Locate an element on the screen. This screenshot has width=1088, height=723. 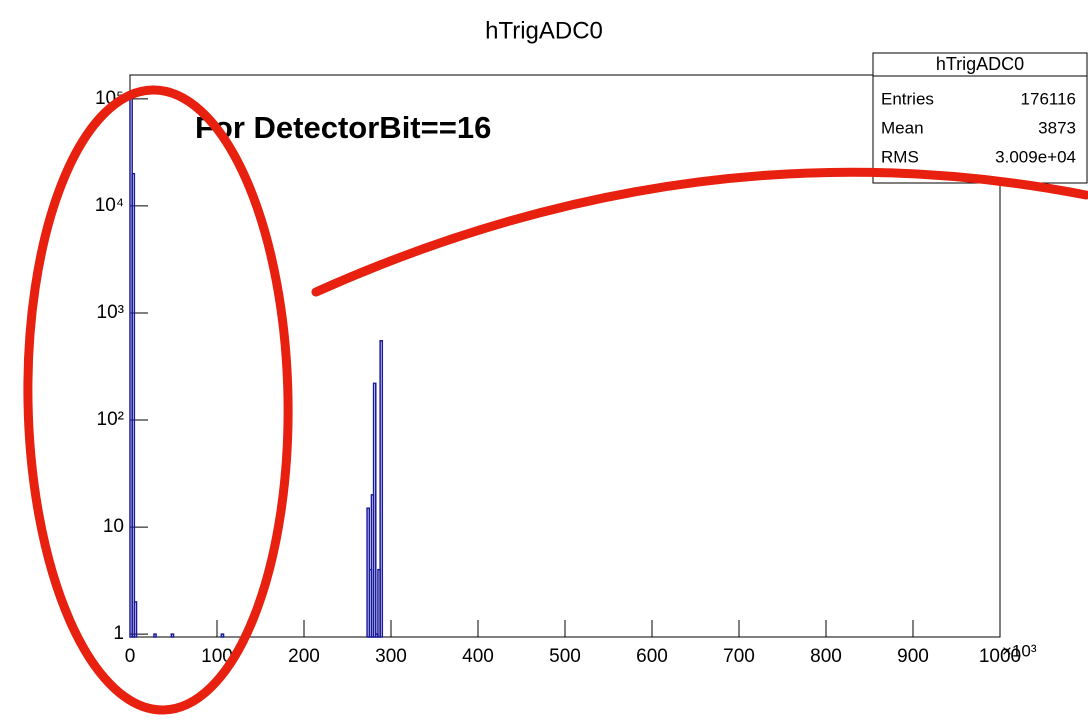
x-tick-label: 400 is located at coordinates (478, 656).